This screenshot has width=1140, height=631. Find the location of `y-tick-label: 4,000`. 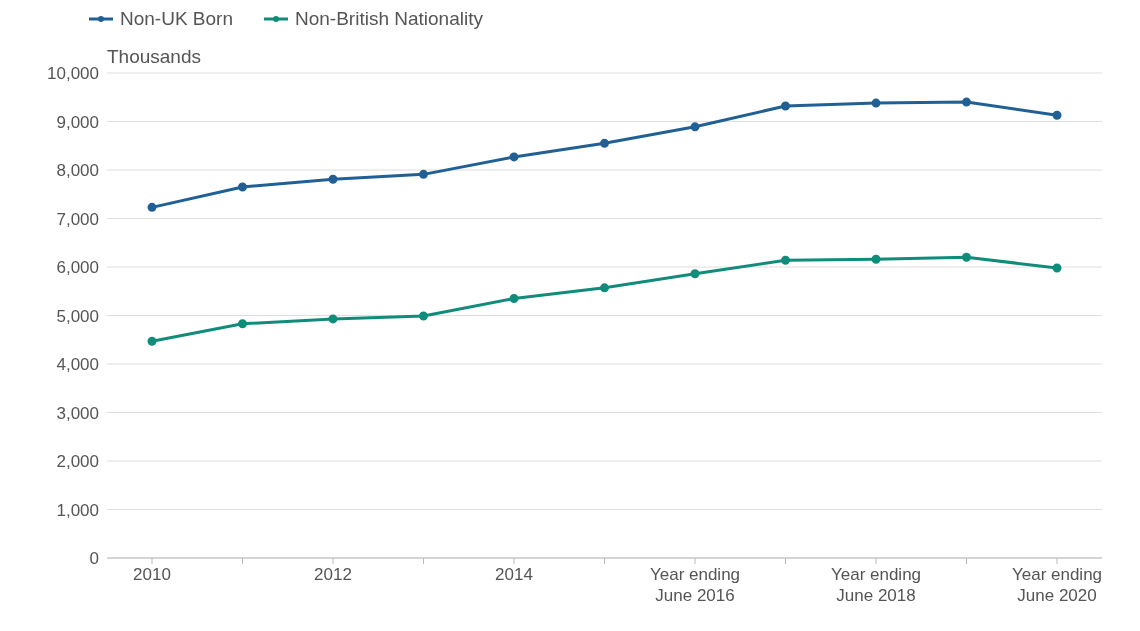

y-tick-label: 4,000 is located at coordinates (77, 365).